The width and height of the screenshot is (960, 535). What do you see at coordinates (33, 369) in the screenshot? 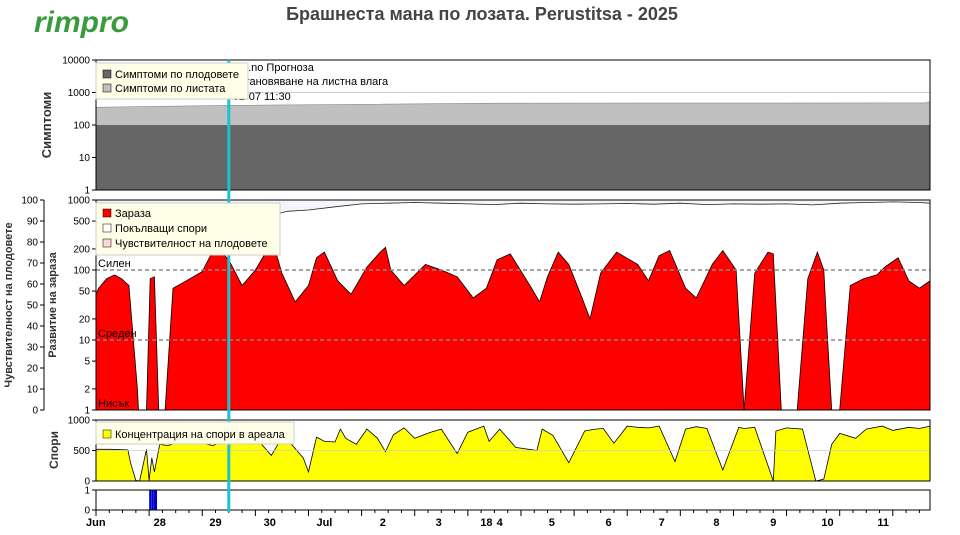
I see `infection-ytick-left-label: 20` at bounding box center [33, 369].